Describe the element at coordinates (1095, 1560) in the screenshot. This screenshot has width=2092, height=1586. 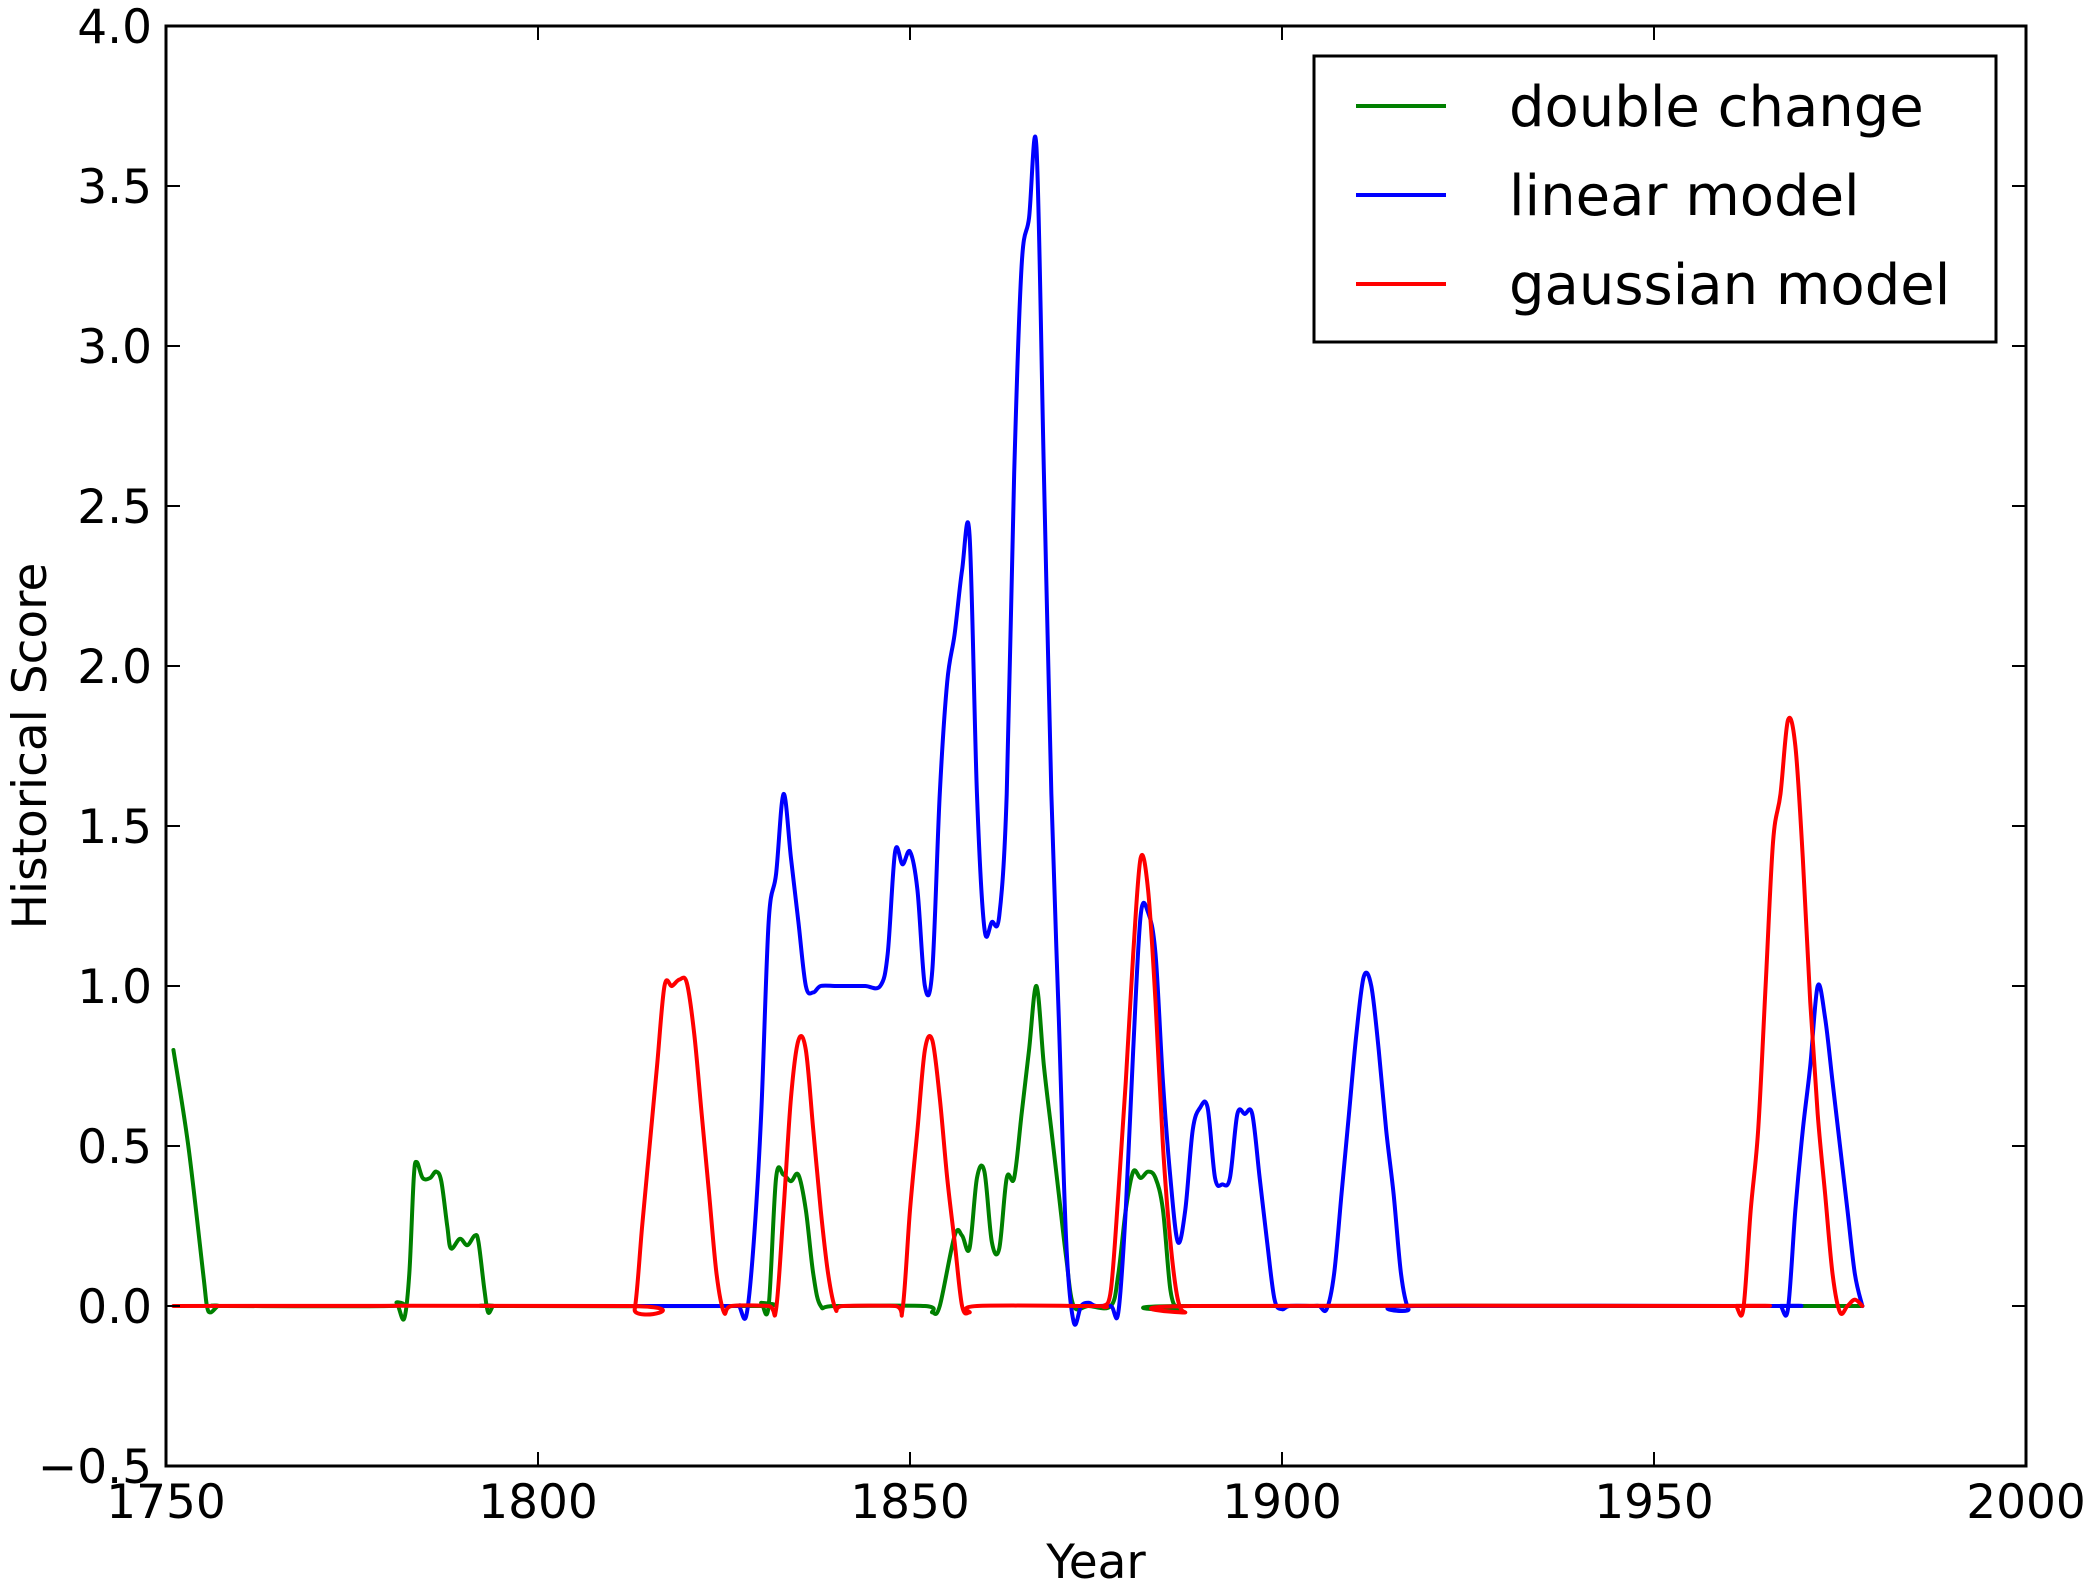
I see `x-axis-title: Year` at that location.